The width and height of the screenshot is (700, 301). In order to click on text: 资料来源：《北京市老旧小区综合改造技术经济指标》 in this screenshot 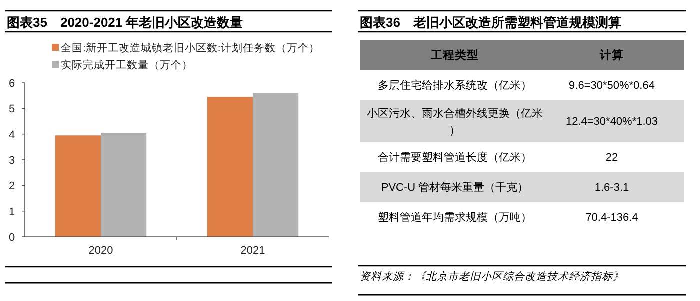, I will do `click(492, 277)`.